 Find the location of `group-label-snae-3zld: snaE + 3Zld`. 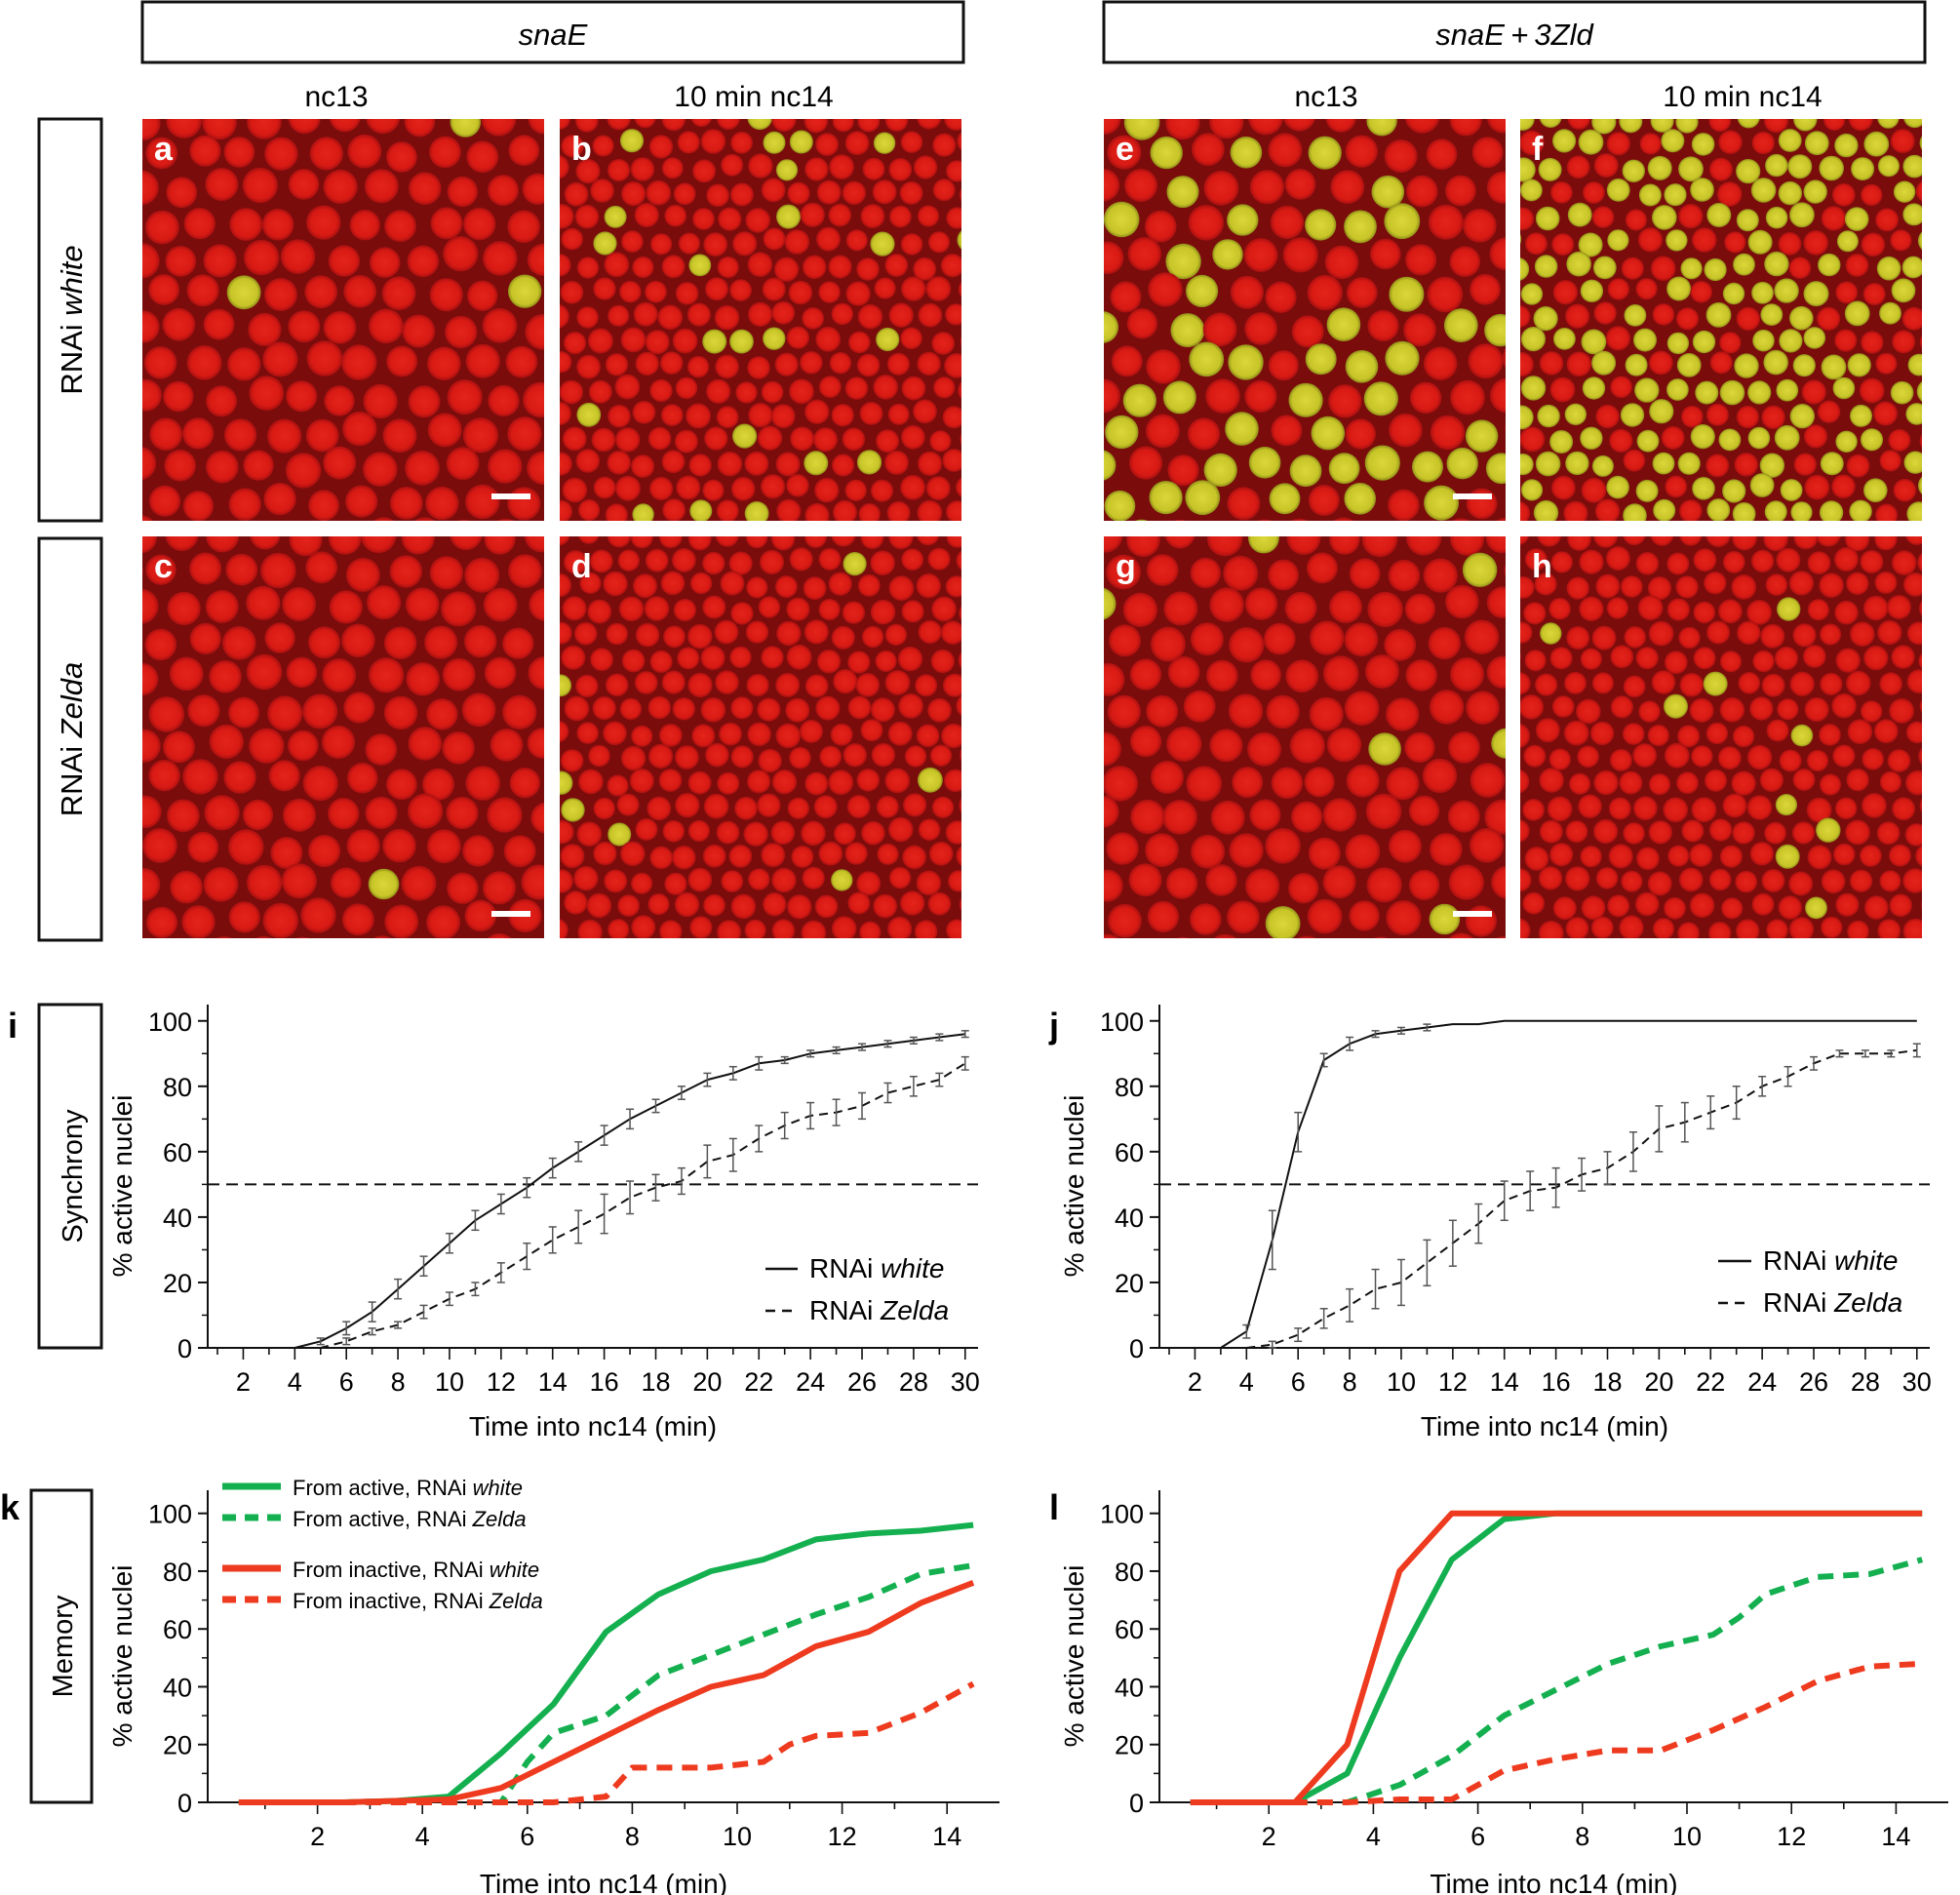

group-label-snae-3zld: snaE + 3Zld is located at coordinates (1514, 35).